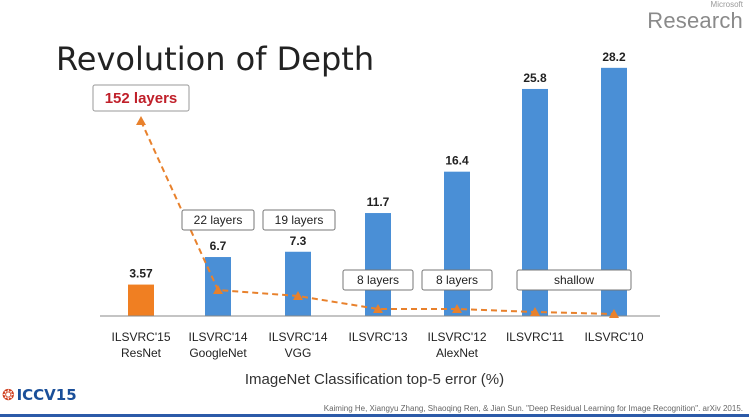 The height and width of the screenshot is (417, 749). What do you see at coordinates (378, 337) in the screenshot?
I see `category-label-3: ILSVRC'13` at bounding box center [378, 337].